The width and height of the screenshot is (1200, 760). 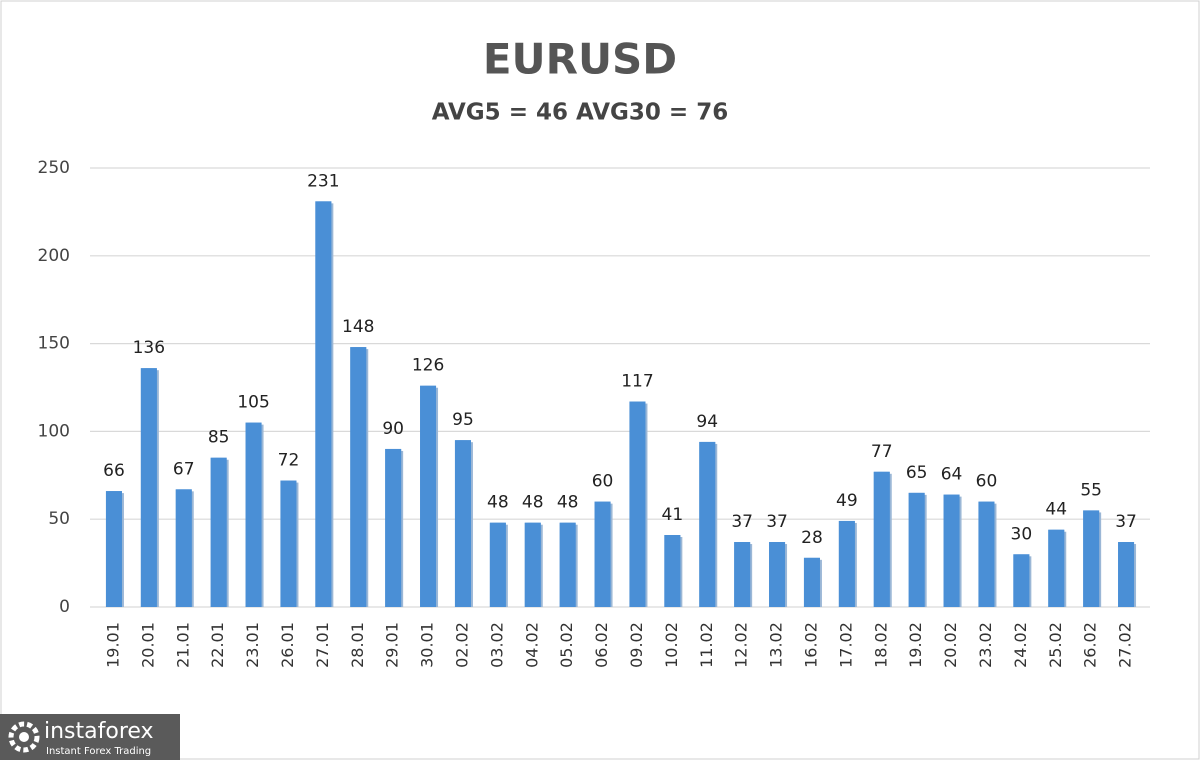 I want to click on logo: instaforex Instant Forex Trading, so click(x=90, y=737).